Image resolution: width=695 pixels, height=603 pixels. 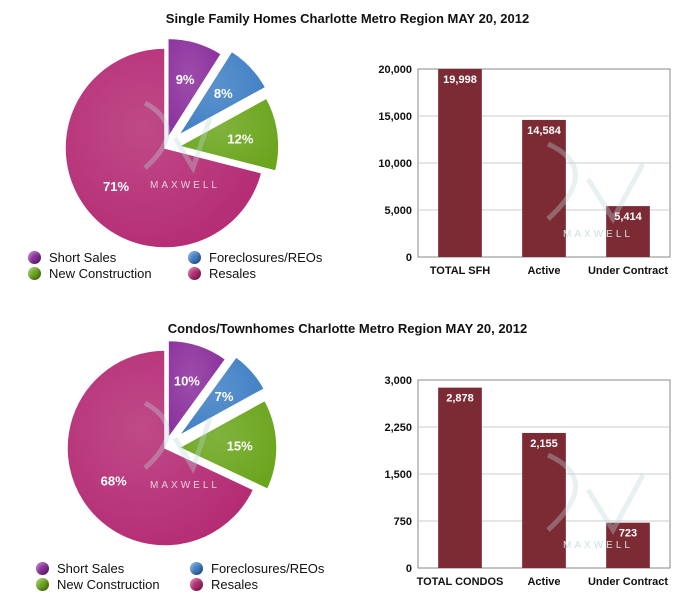 I want to click on bar-value-label: 5,414, so click(x=628, y=217).